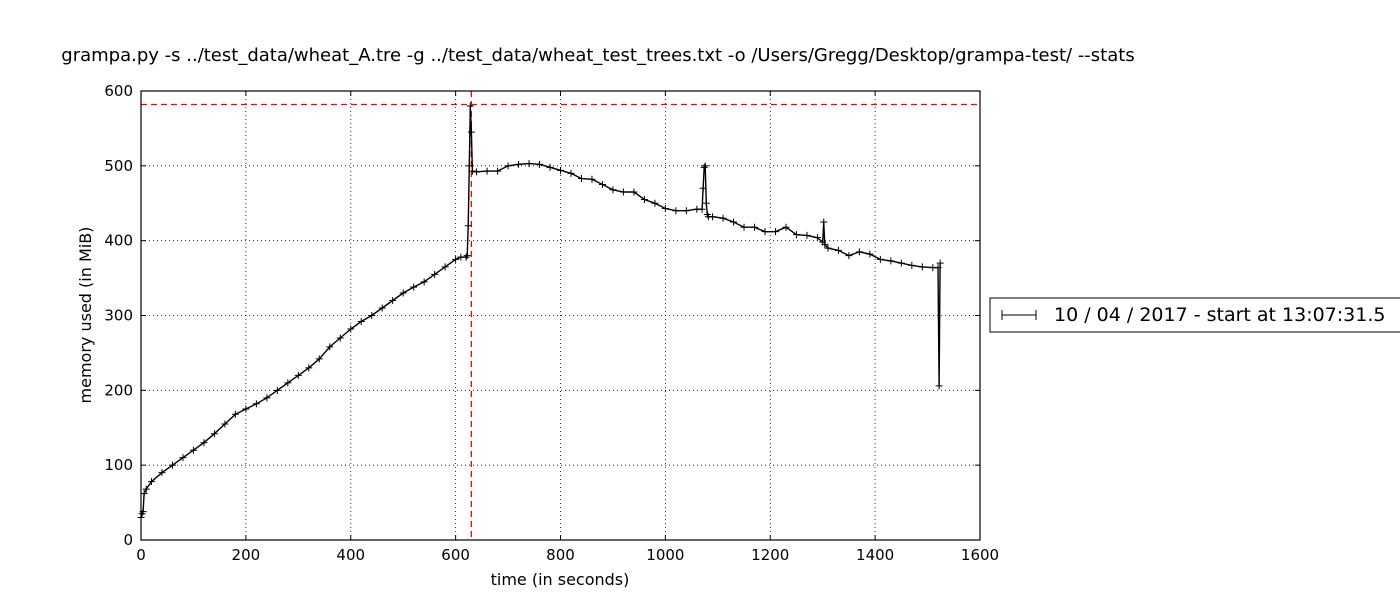 This screenshot has width=1400, height=600. I want to click on y-tick-label: 500, so click(118, 166).